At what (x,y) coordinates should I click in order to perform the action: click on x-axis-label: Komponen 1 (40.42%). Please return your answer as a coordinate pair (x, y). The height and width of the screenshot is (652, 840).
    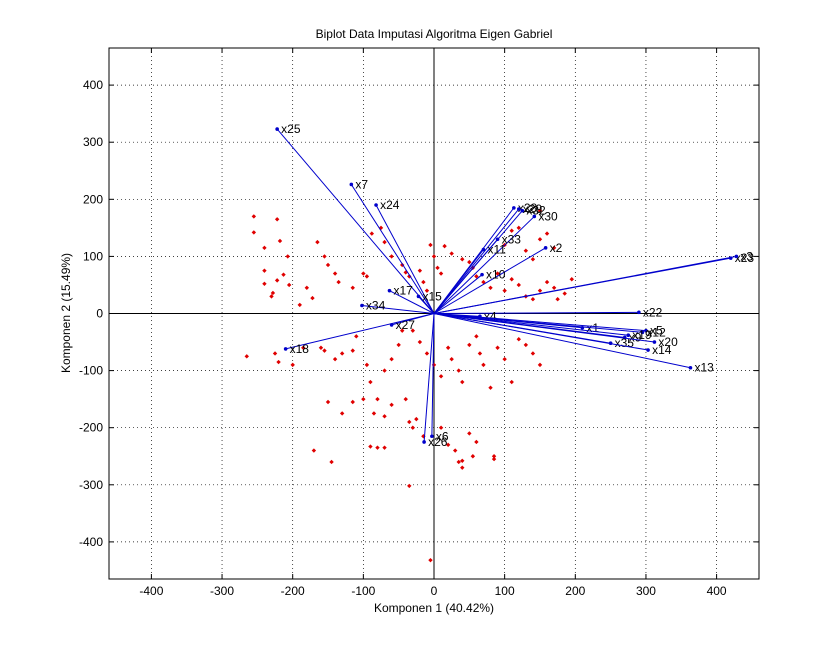
    Looking at the image, I should click on (434, 608).